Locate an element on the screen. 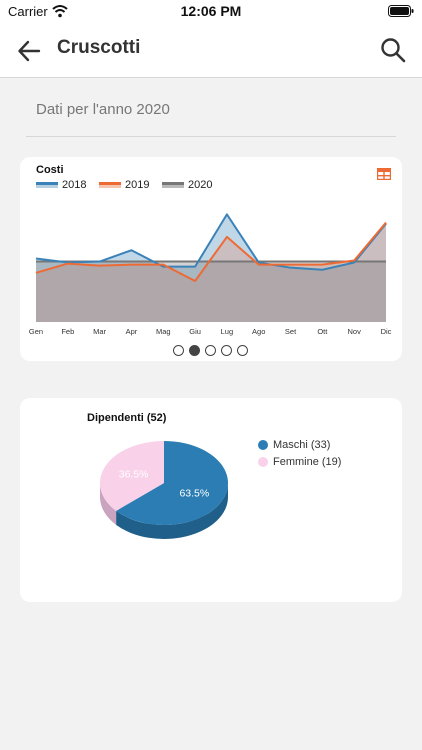 Image resolution: width=422 pixels, height=750 pixels. pie-legend-dot-maschi is located at coordinates (263, 444).